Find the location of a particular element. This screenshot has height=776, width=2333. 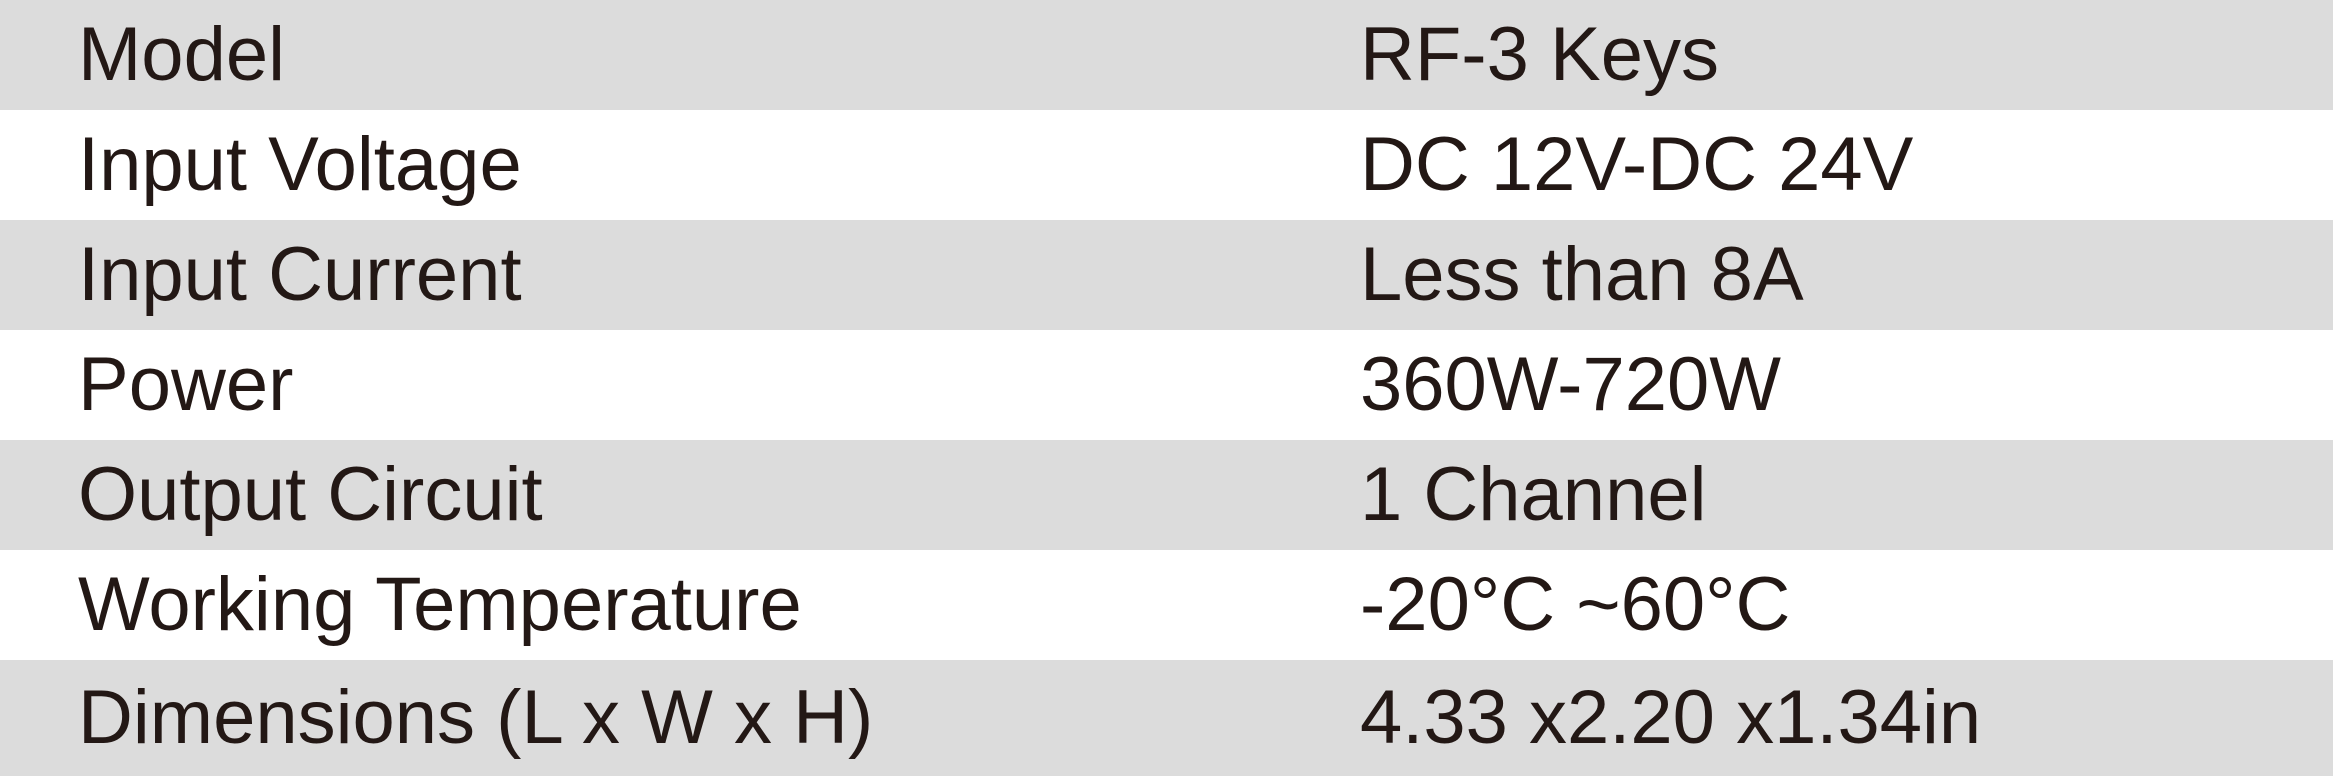

spec-row-input-current: Input Current Less than 8A is located at coordinates (1166, 275).